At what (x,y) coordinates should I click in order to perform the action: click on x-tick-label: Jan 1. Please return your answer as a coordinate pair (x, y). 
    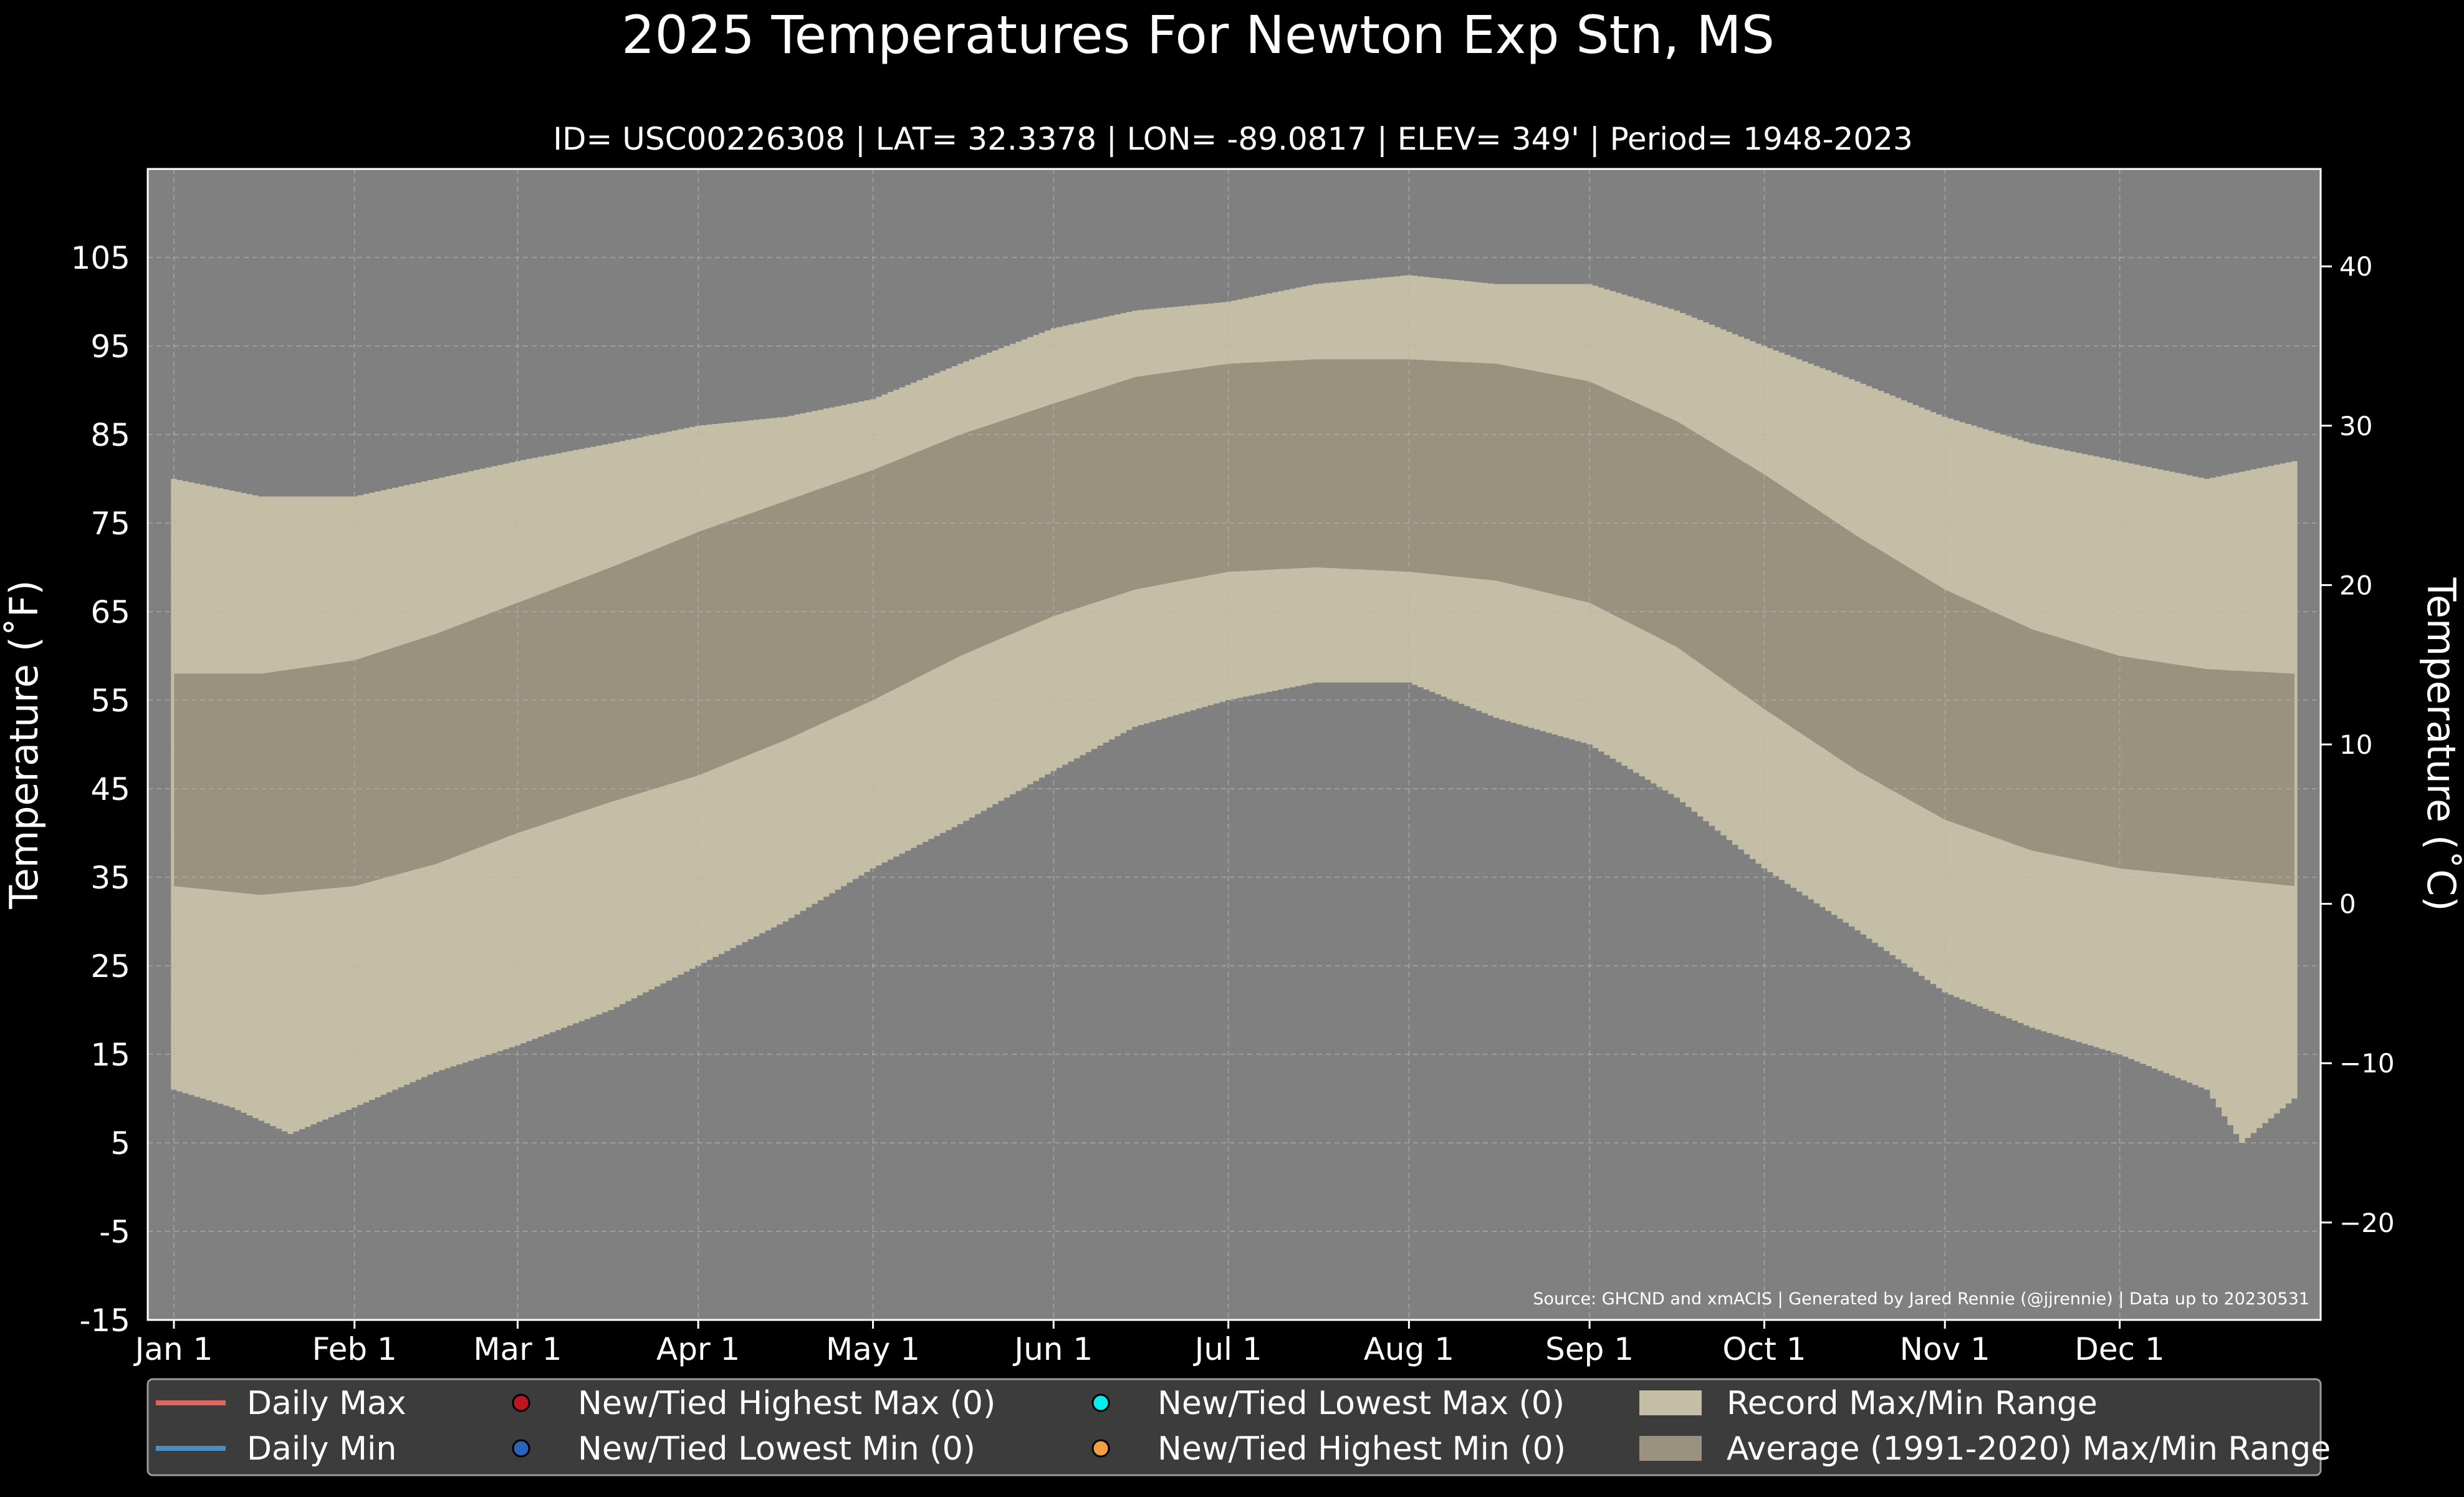
    Looking at the image, I should click on (173, 1349).